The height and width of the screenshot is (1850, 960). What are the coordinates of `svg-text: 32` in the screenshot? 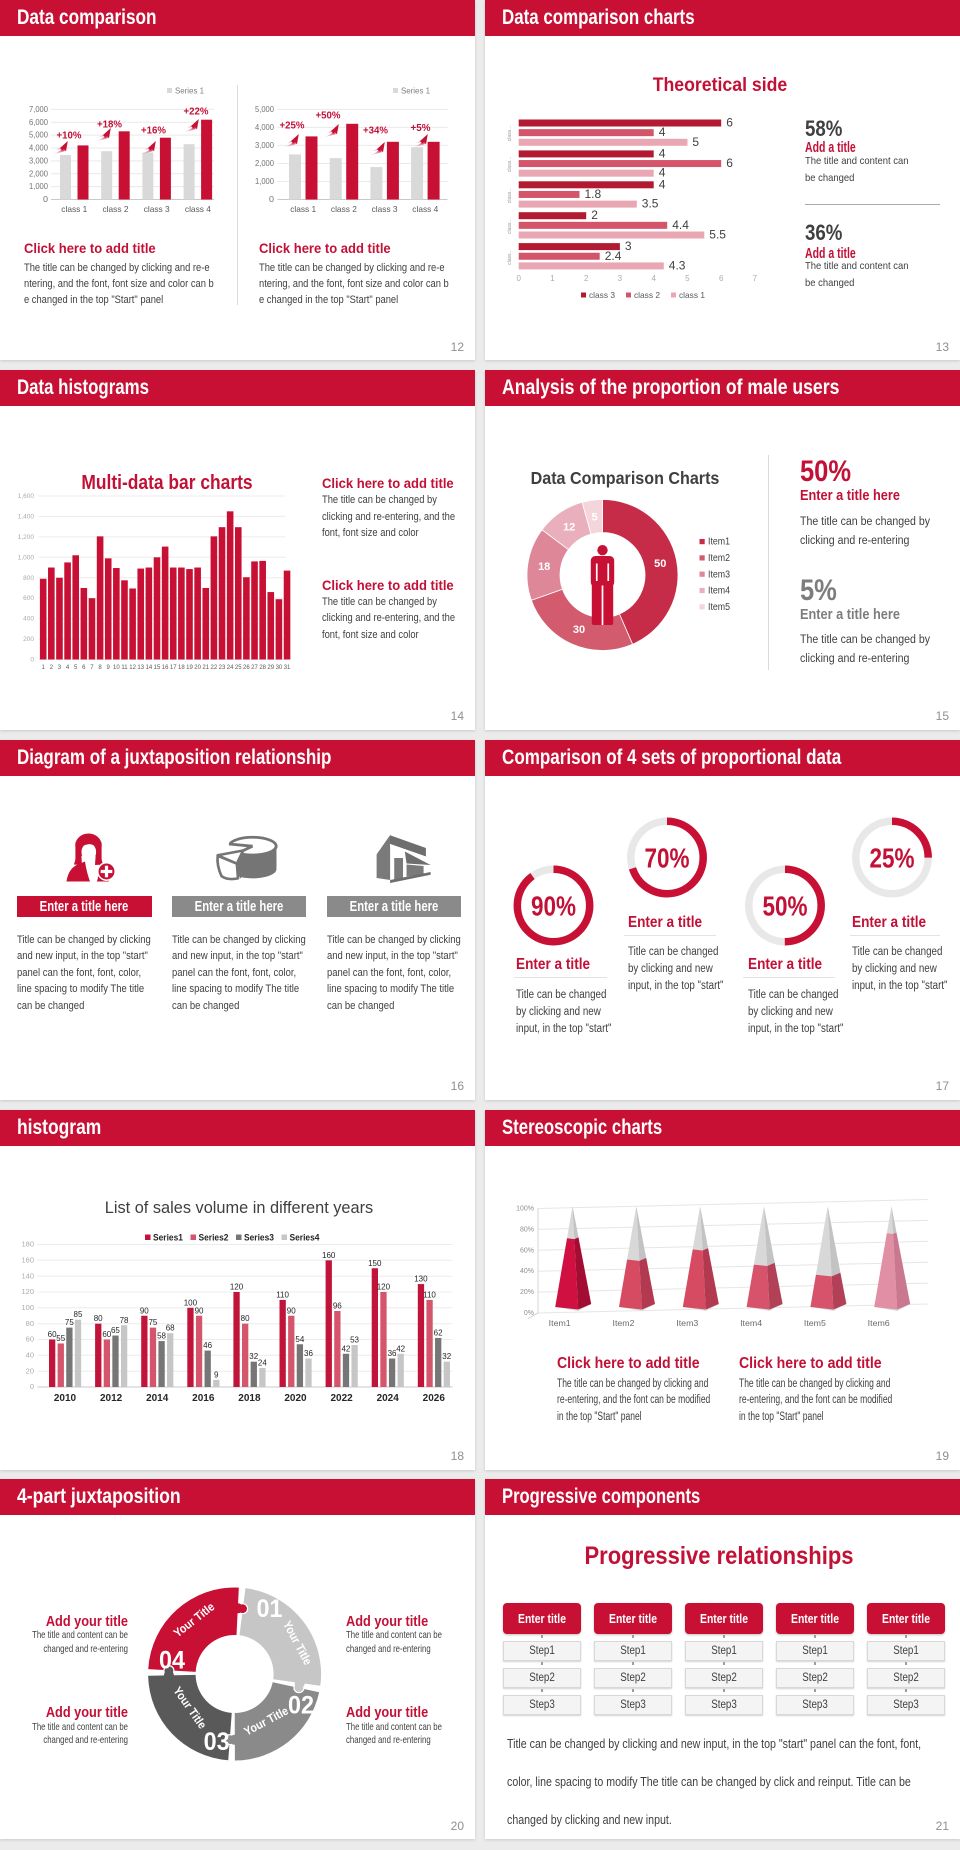 It's located at (446, 1356).